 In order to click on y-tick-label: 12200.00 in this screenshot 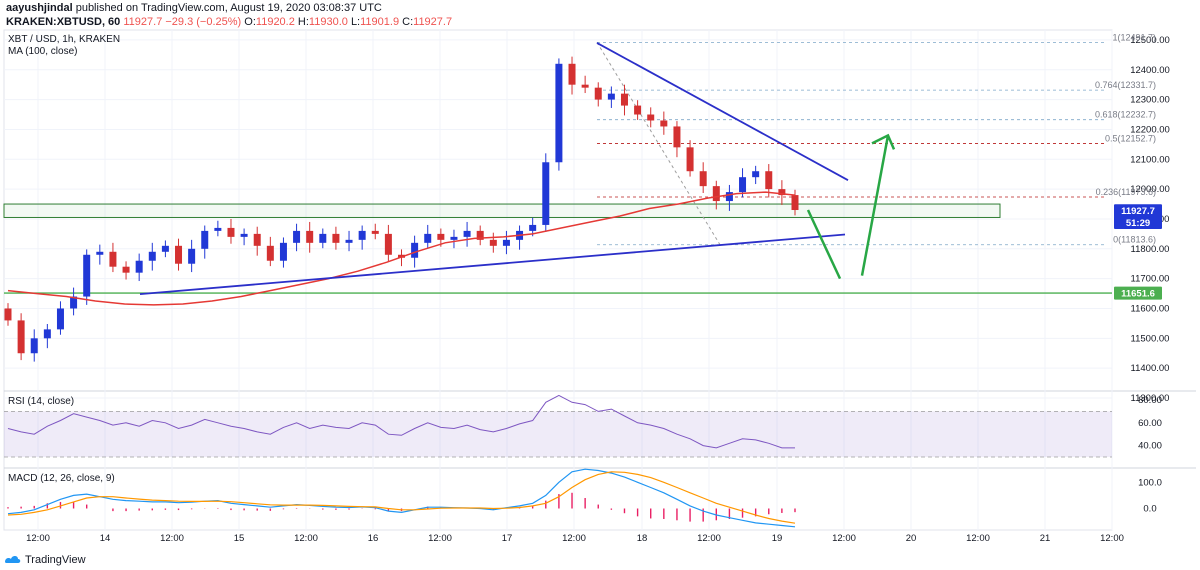, I will do `click(1150, 129)`.